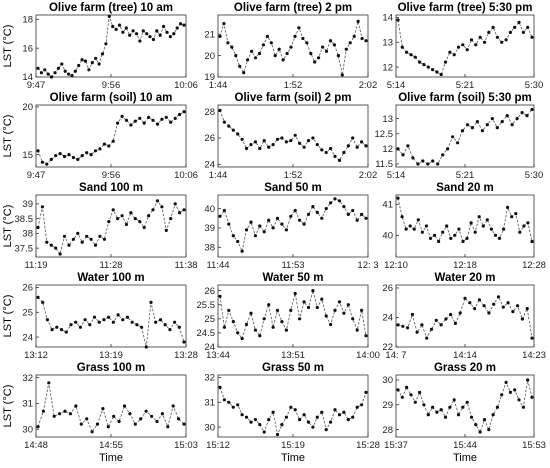 The height and width of the screenshot is (468, 550). What do you see at coordinates (36, 445) in the screenshot?
I see `x-tick-label: 14:48` at bounding box center [36, 445].